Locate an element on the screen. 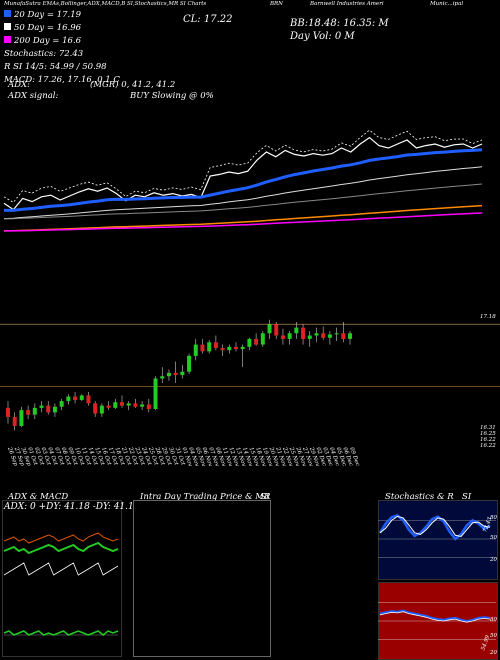 Image resolution: width=500 pixels, height=660 pixels. stochastics-title: Stochastics & R is located at coordinates (419, 497).